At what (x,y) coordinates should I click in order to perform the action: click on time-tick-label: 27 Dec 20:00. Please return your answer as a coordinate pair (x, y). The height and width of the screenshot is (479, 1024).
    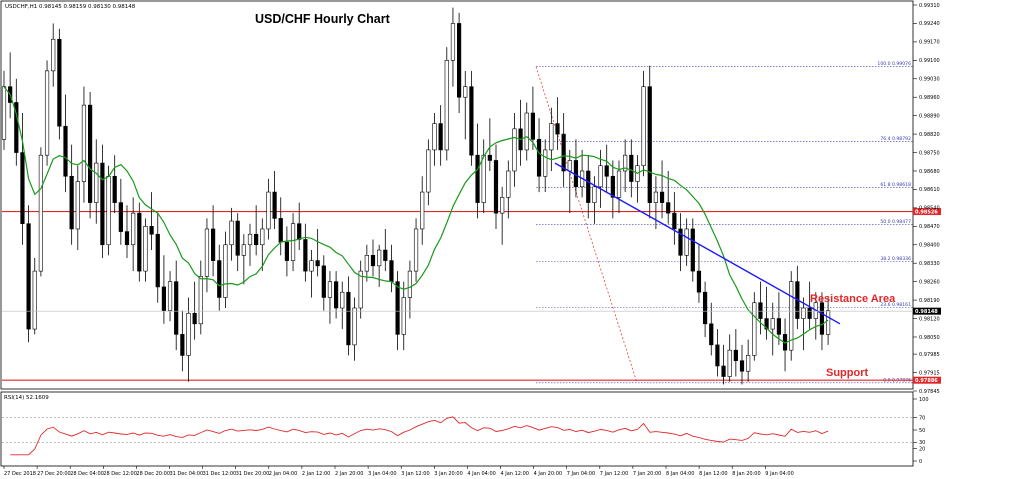
    Looking at the image, I should click on (54, 474).